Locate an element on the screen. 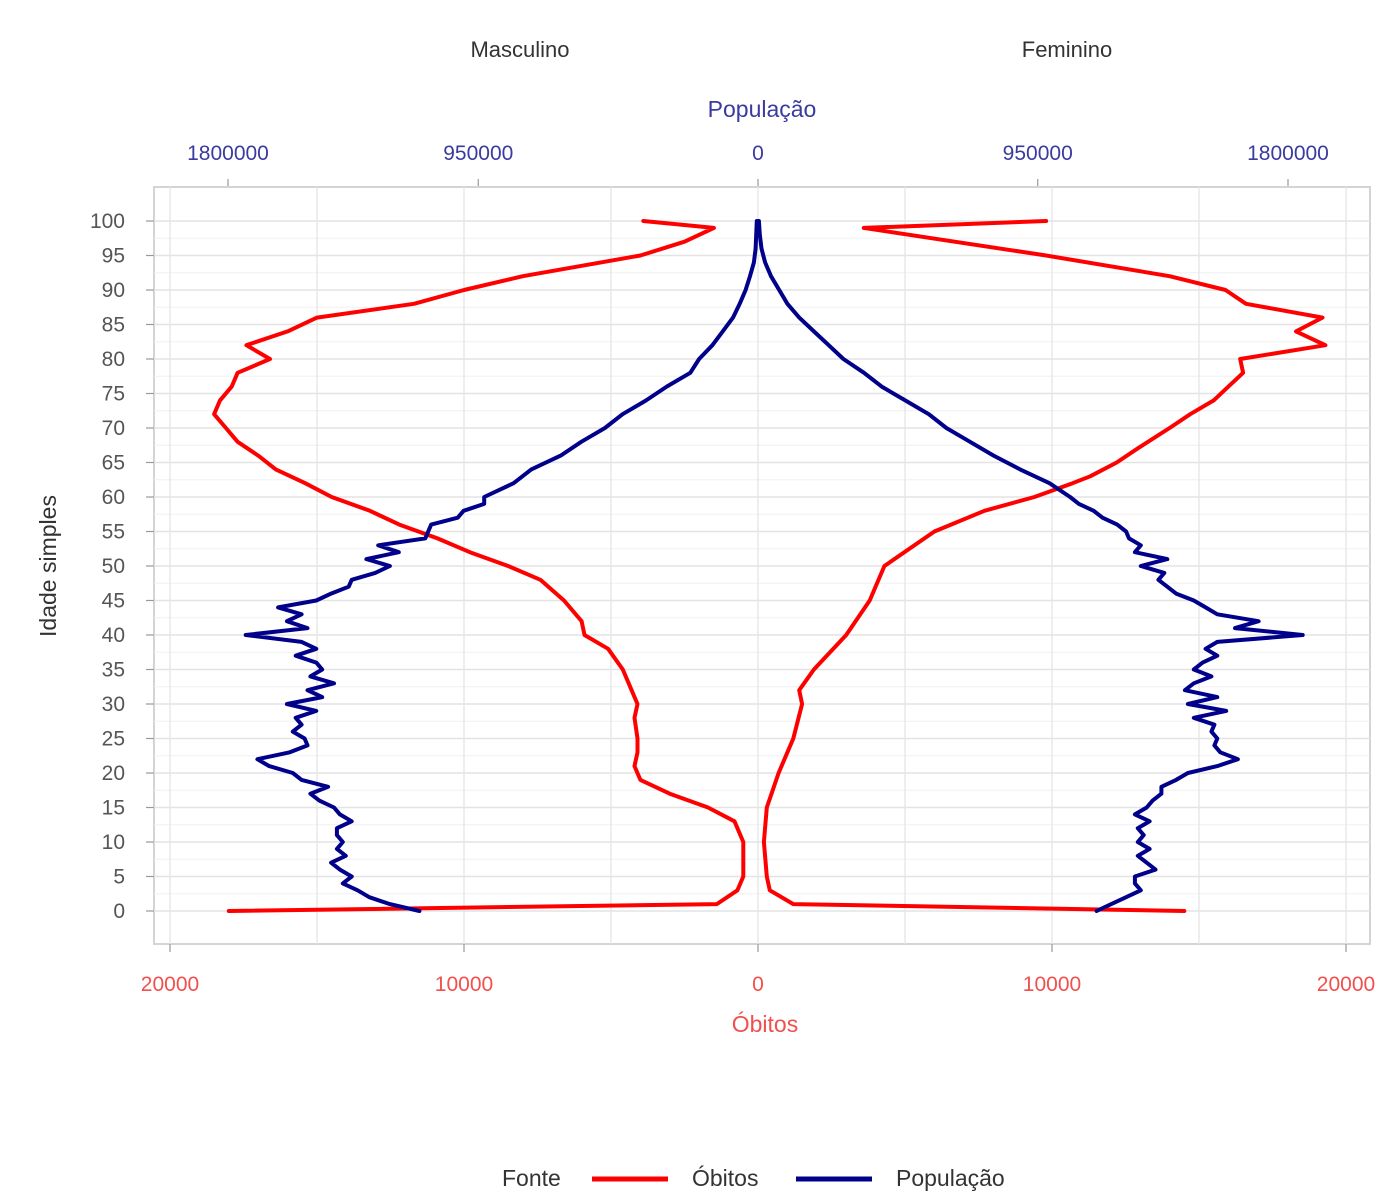  y-tick-label: 85 is located at coordinates (113, 325).